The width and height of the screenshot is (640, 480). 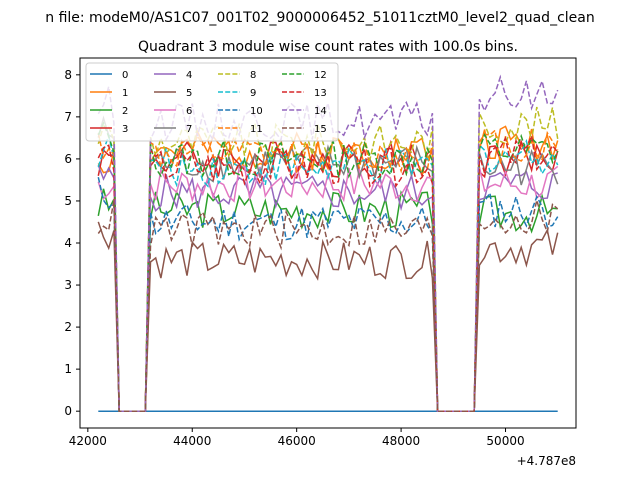 What do you see at coordinates (68, 285) in the screenshot?
I see `y-tick-label: 3` at bounding box center [68, 285].